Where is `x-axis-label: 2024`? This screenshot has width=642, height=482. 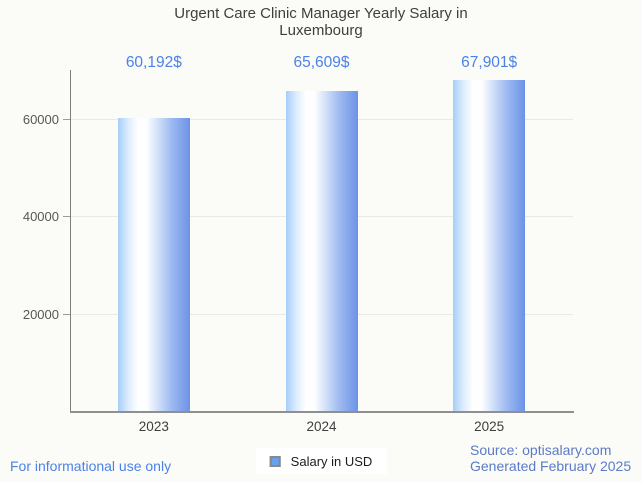 x-axis-label: 2024 is located at coordinates (321, 426).